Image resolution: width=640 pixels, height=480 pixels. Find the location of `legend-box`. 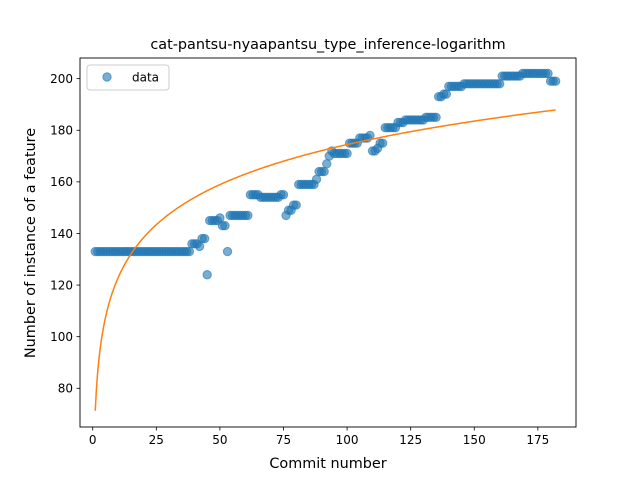

legend-box is located at coordinates (128, 77).